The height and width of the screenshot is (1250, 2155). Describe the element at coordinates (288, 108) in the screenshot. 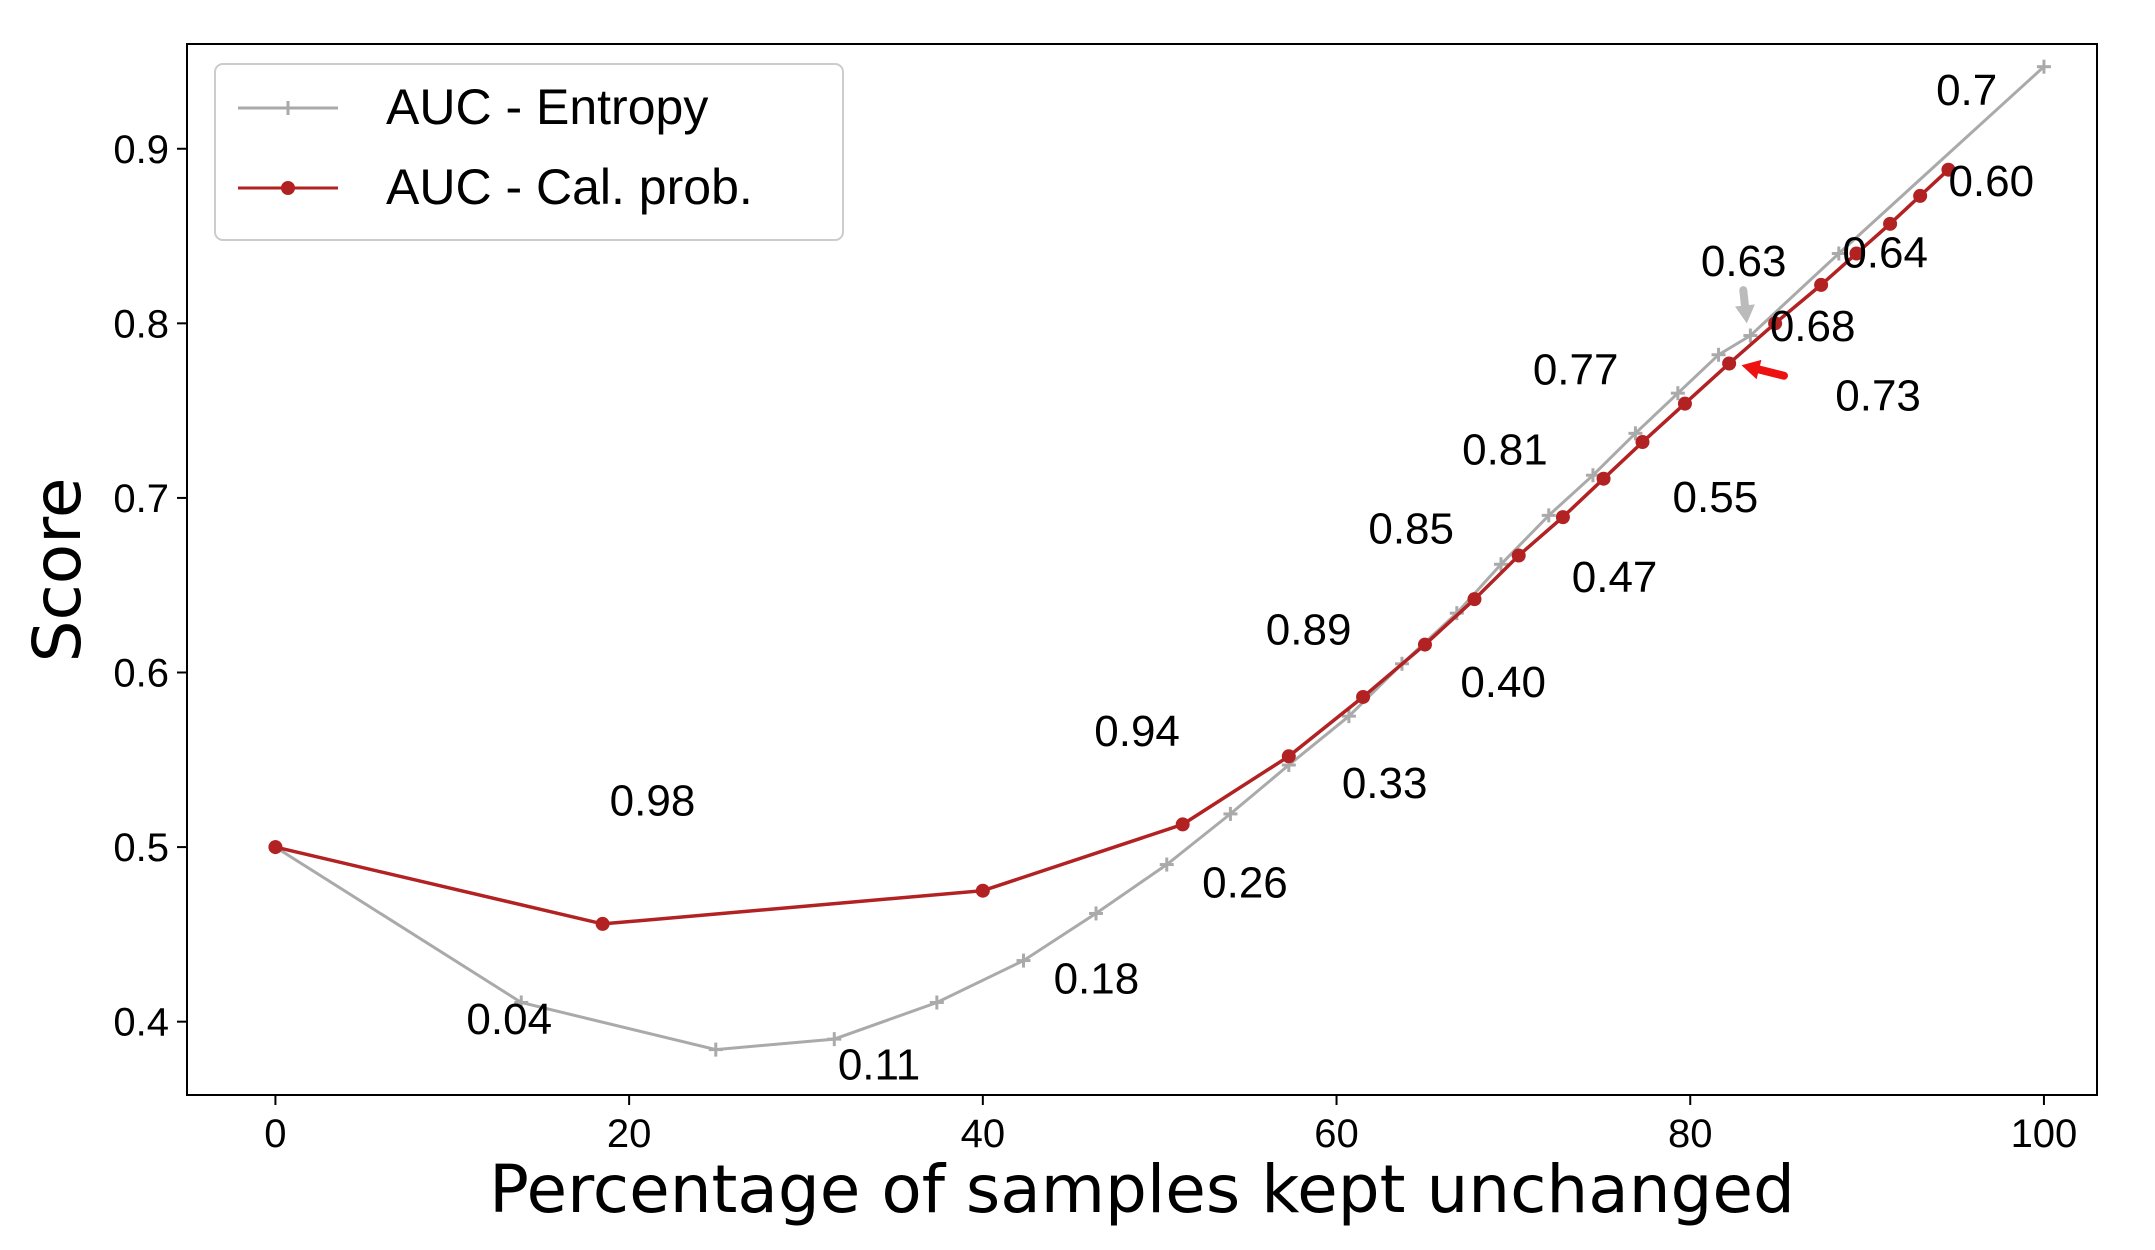

I see `legend-entropy-marker` at that location.